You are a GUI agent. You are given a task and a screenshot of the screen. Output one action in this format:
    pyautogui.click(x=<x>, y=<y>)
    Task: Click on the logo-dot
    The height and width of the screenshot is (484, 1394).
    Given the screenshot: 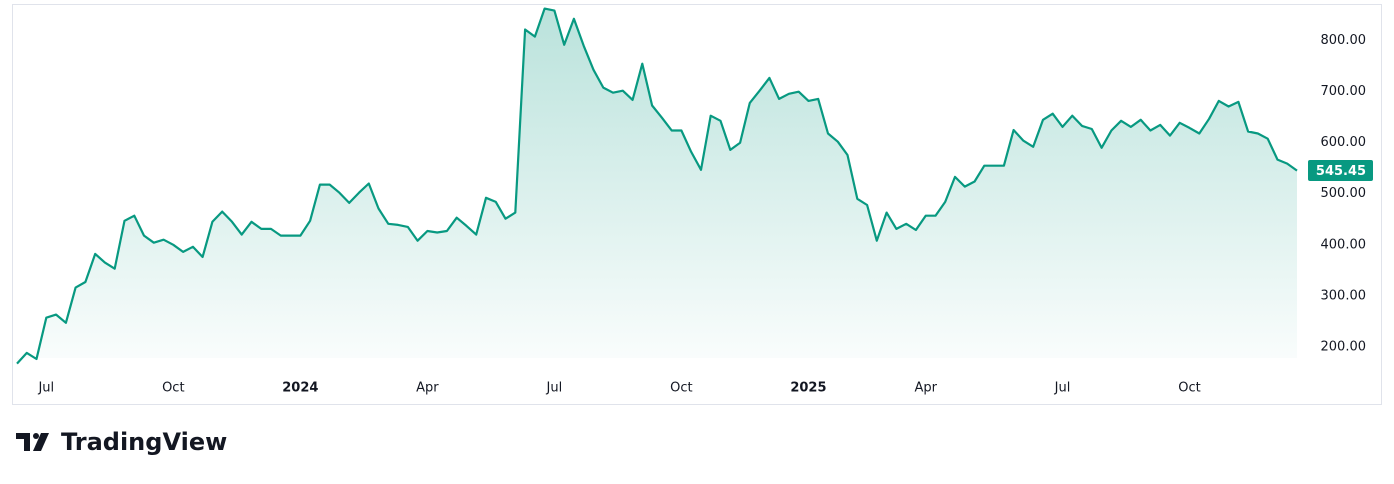 What is the action you would take?
    pyautogui.click(x=36, y=436)
    